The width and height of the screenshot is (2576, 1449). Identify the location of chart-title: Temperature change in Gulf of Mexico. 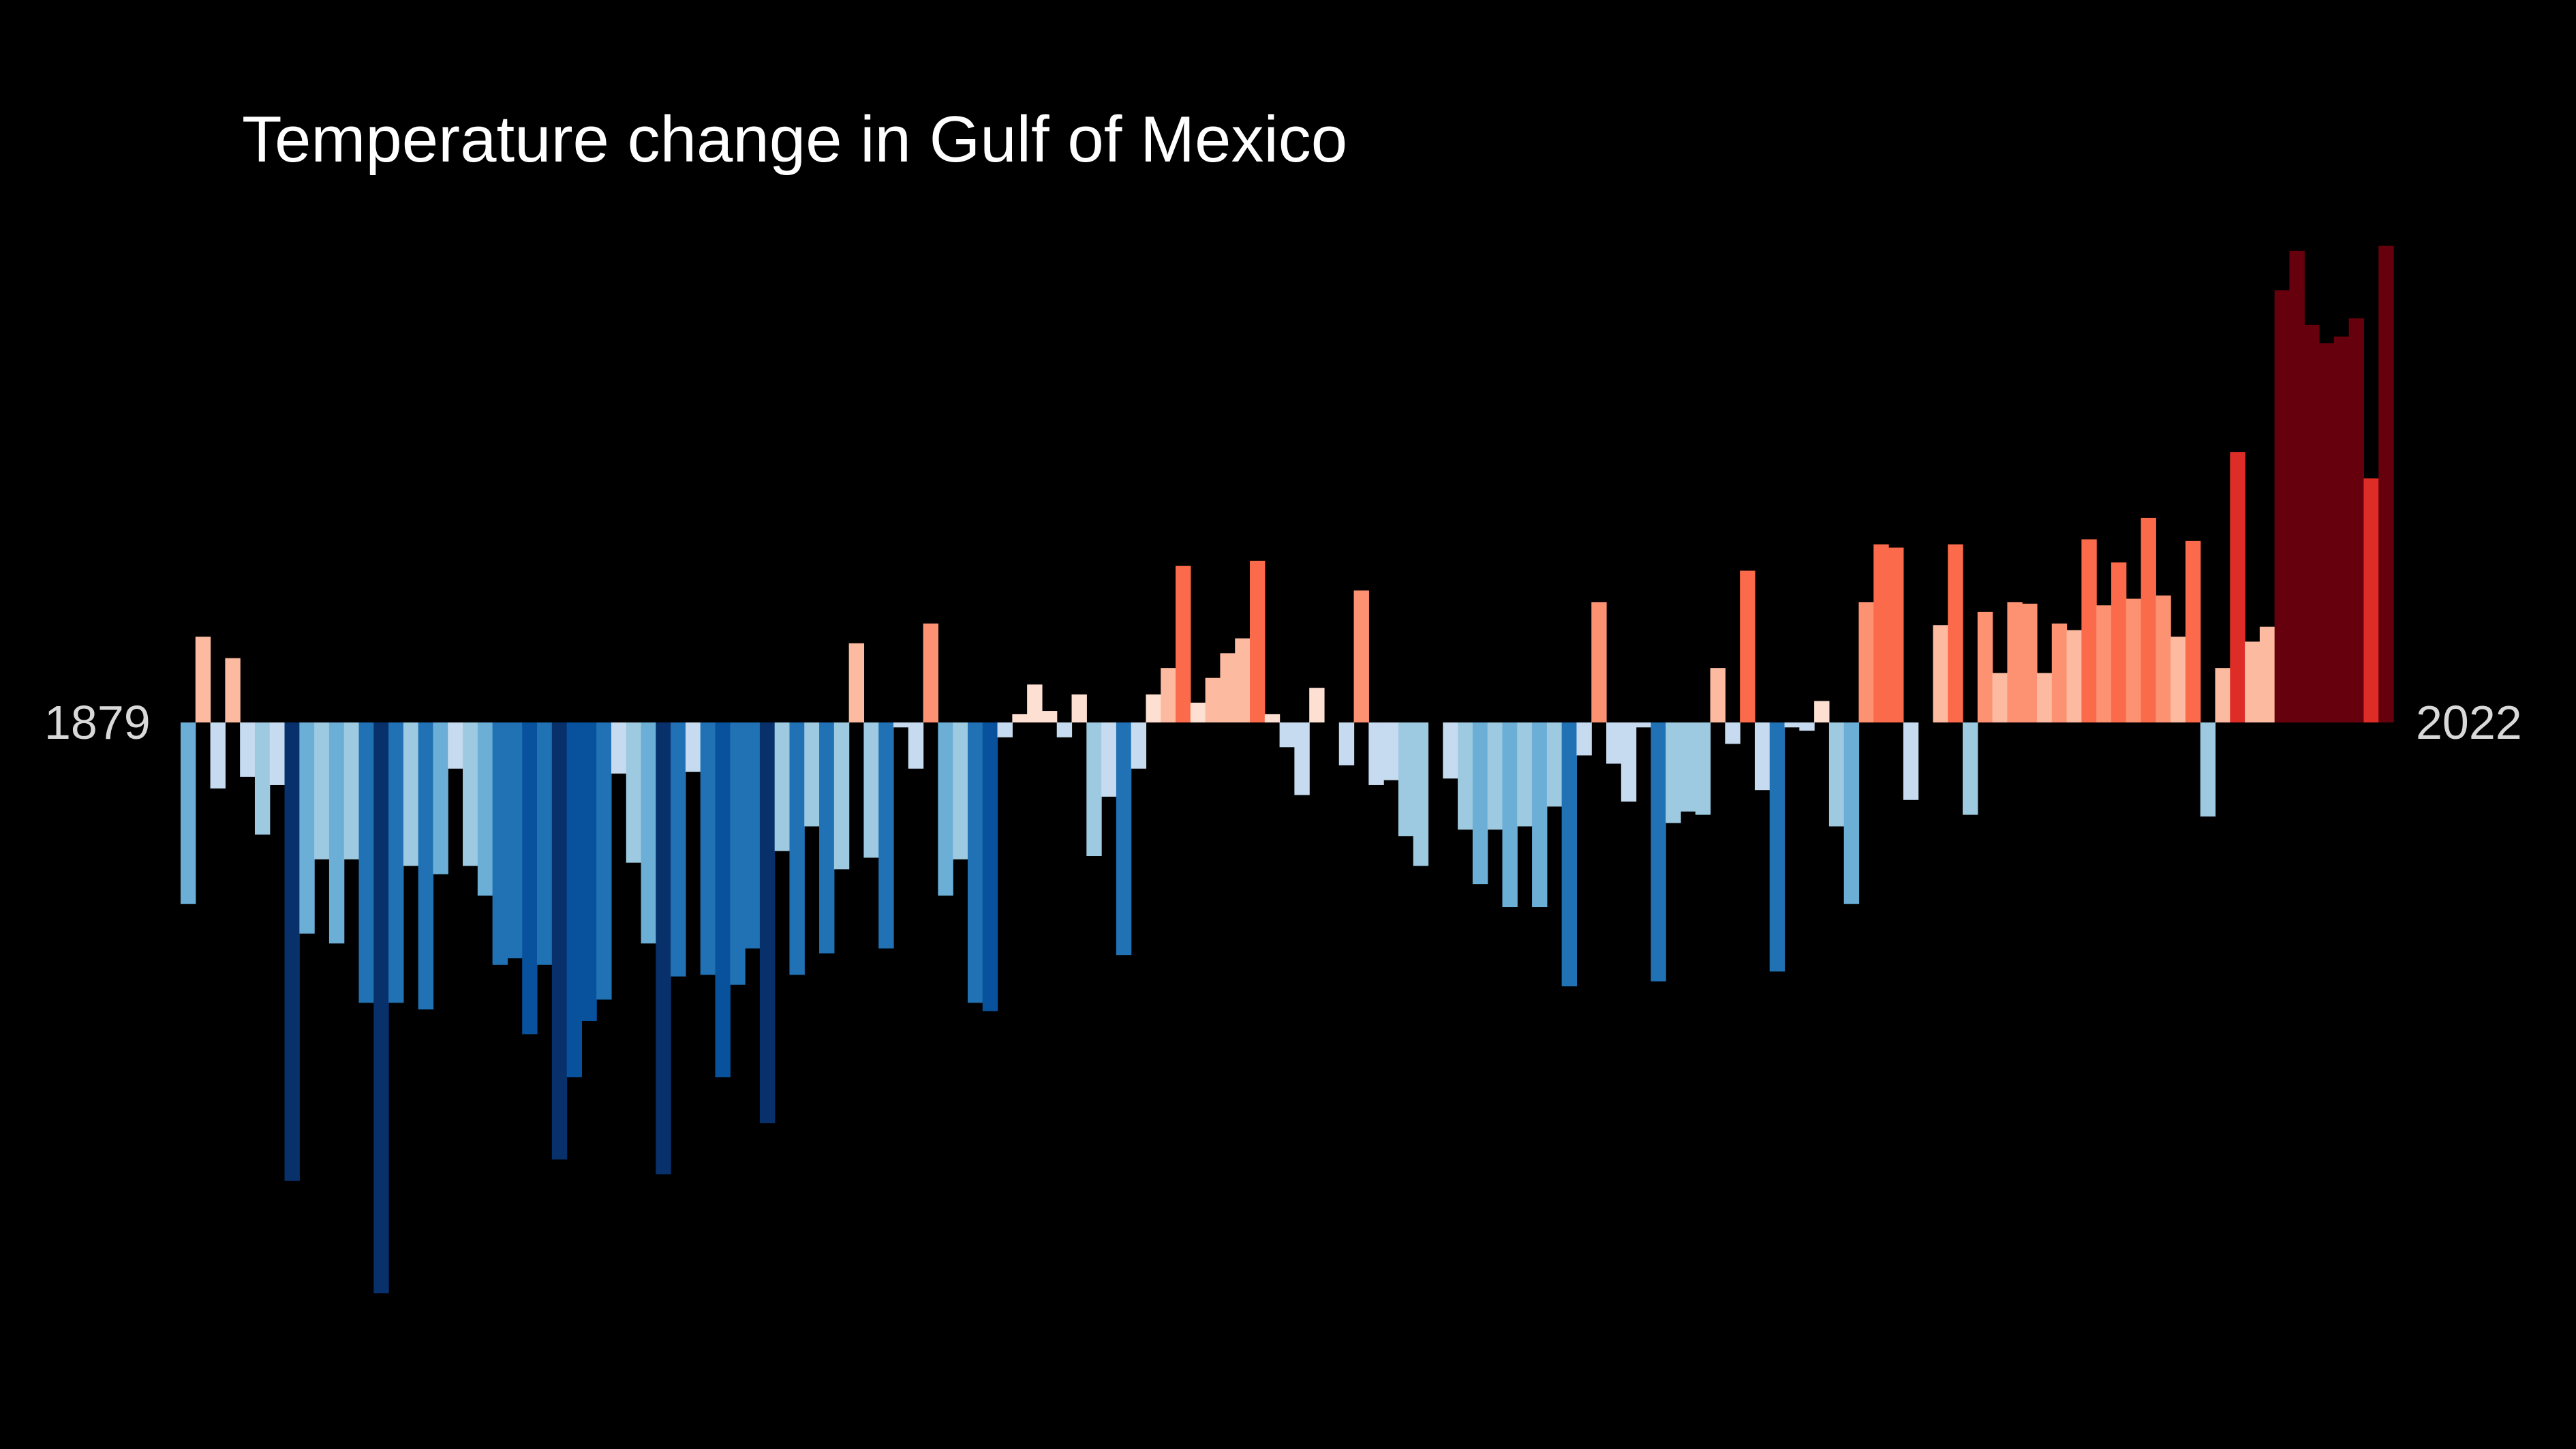
(795, 139).